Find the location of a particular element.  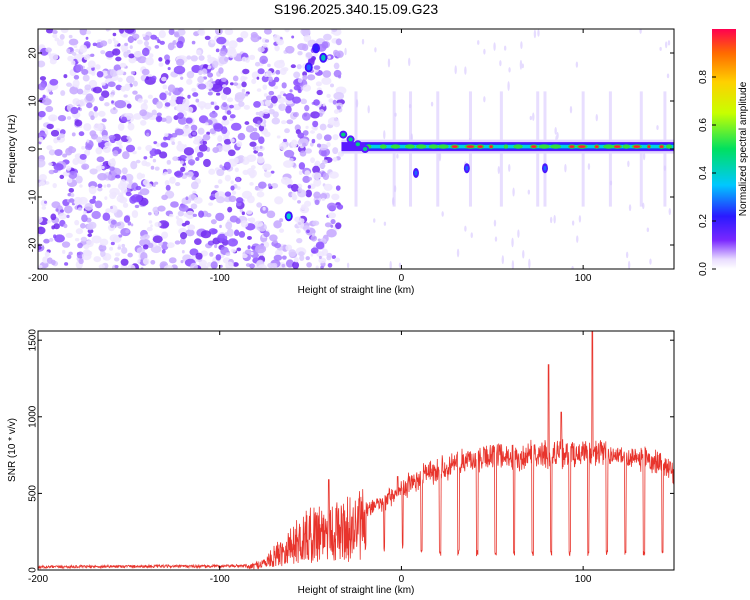

spectrogram-y-label: Frequency (Hz) is located at coordinates (12, 149).